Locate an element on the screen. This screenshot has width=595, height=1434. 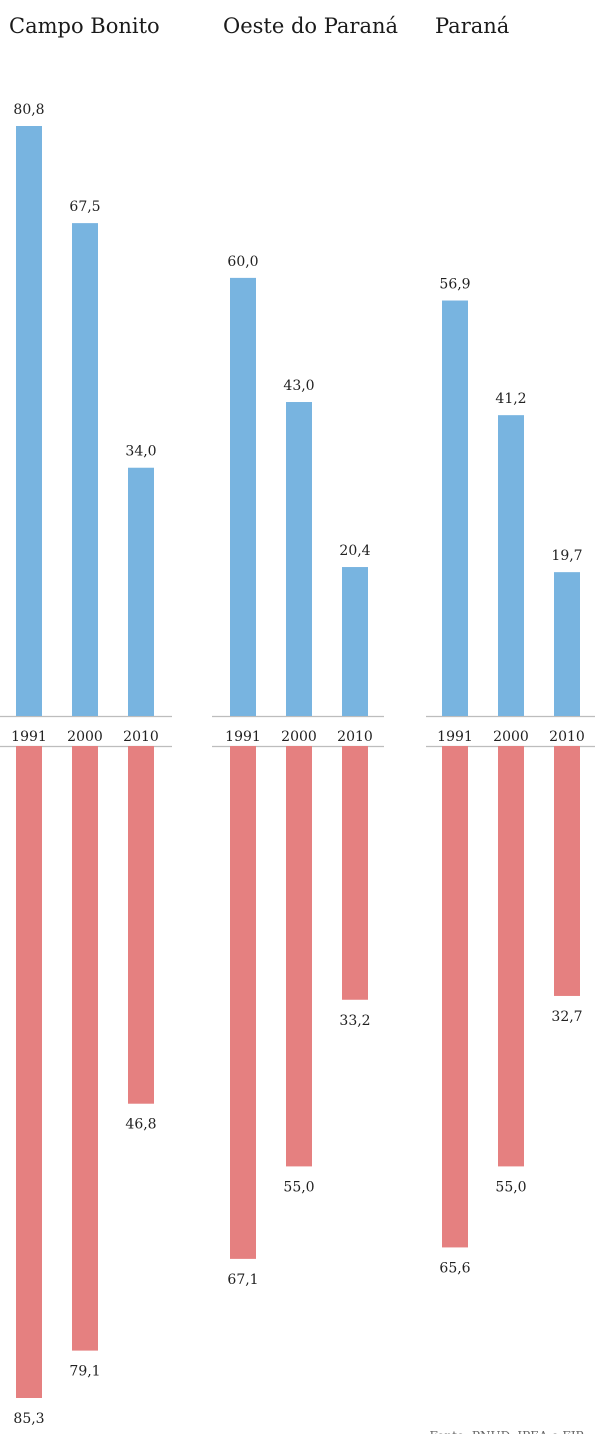
bar-upper-2-2010 is located at coordinates (355, 641).